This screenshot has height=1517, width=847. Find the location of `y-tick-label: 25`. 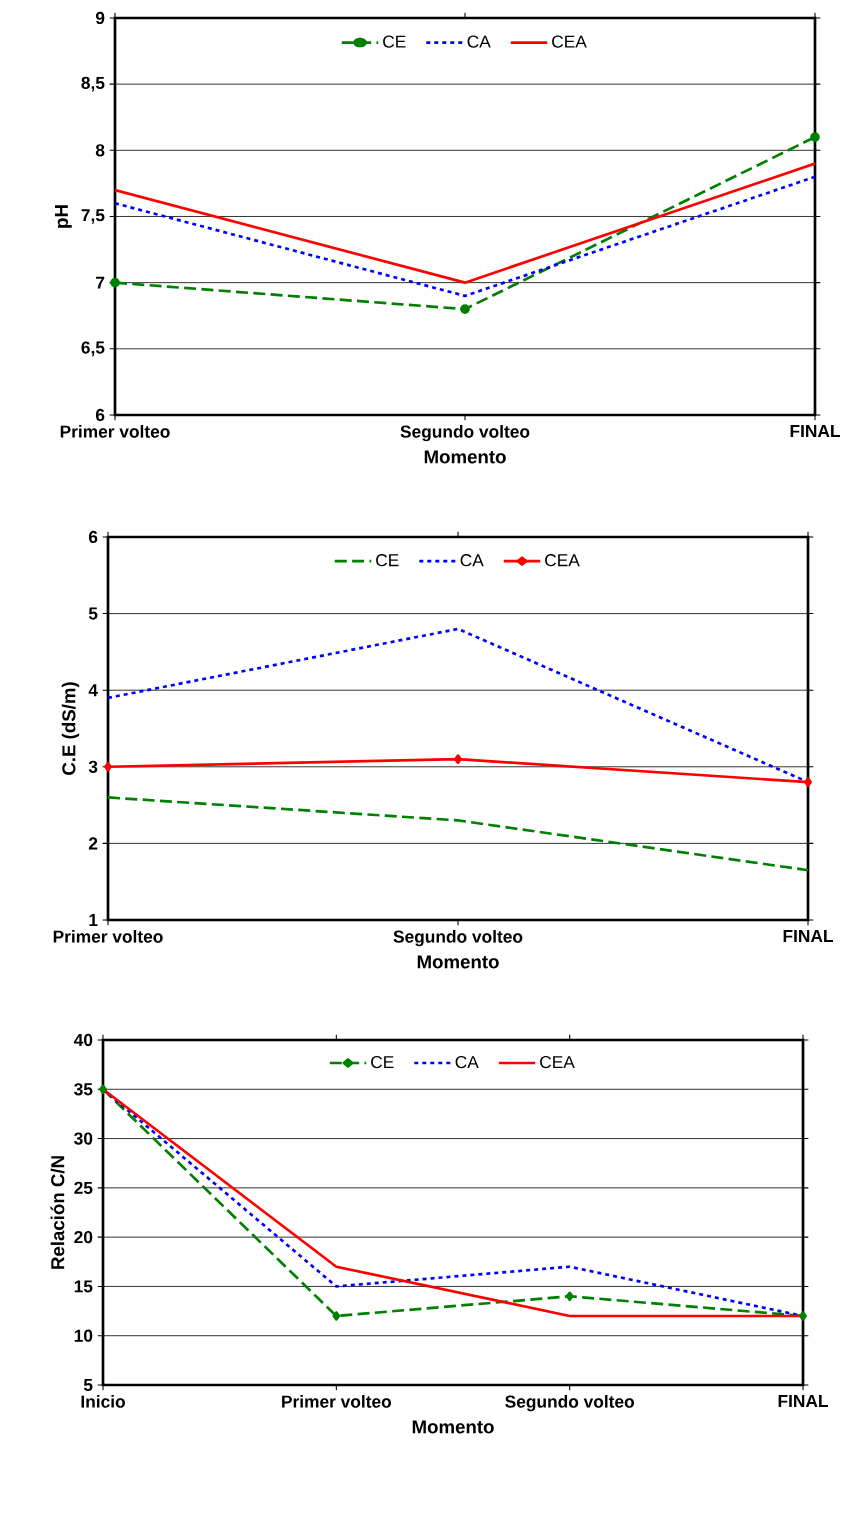

y-tick-label: 25 is located at coordinates (83, 1187).